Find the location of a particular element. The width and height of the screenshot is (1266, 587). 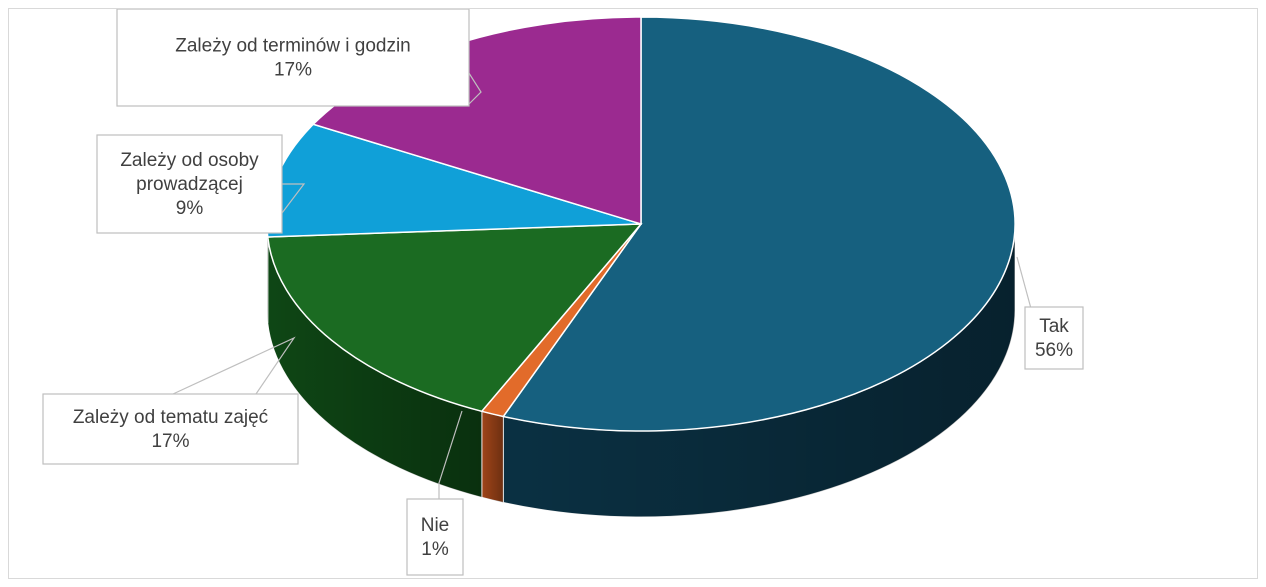

data-label-percent: 56% is located at coordinates (1054, 350).